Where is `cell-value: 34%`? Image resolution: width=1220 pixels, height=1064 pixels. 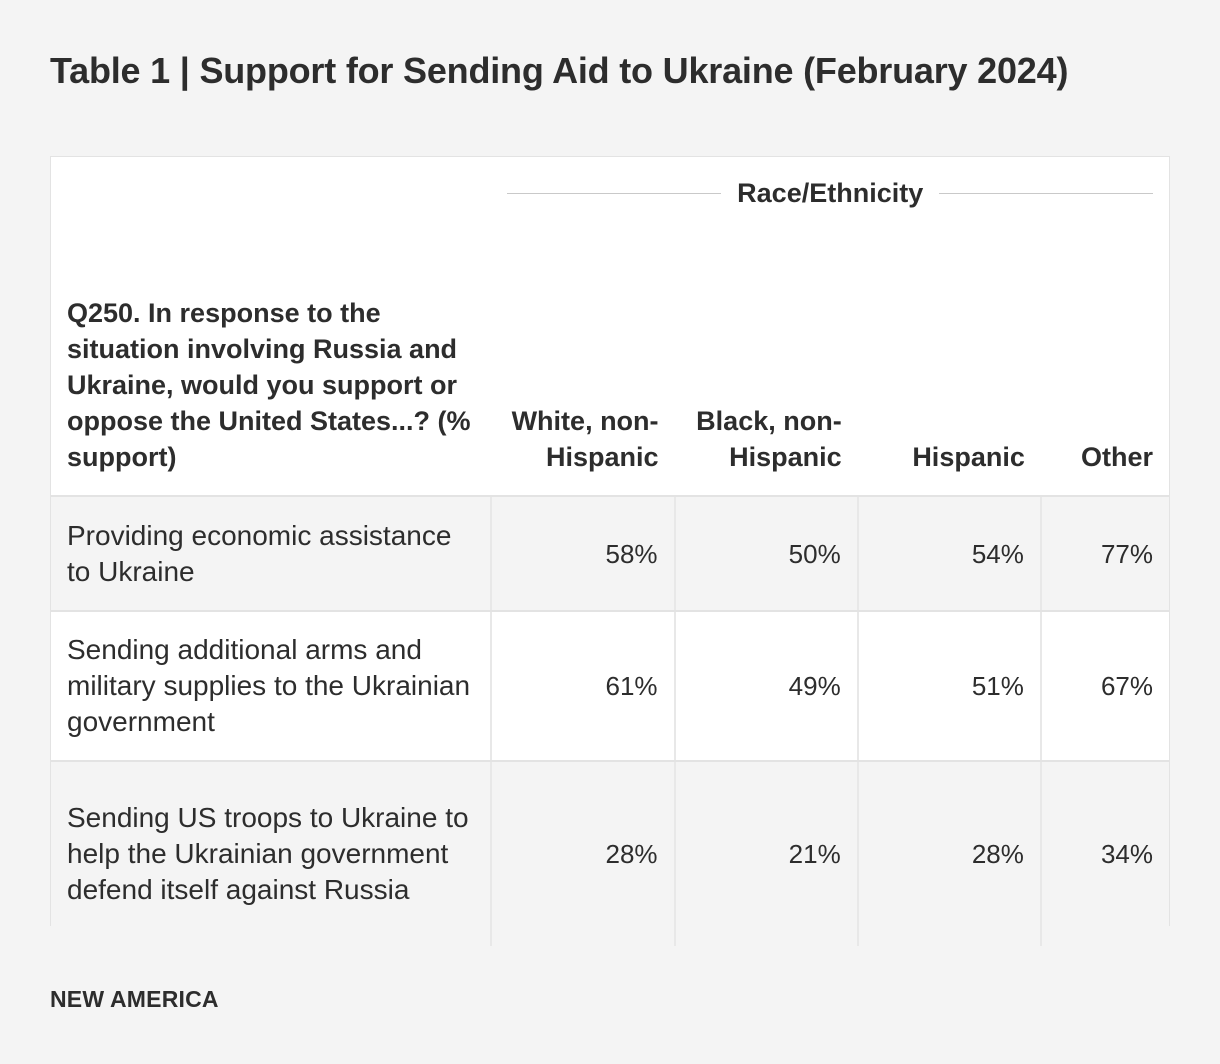 cell-value: 34% is located at coordinates (1104, 853).